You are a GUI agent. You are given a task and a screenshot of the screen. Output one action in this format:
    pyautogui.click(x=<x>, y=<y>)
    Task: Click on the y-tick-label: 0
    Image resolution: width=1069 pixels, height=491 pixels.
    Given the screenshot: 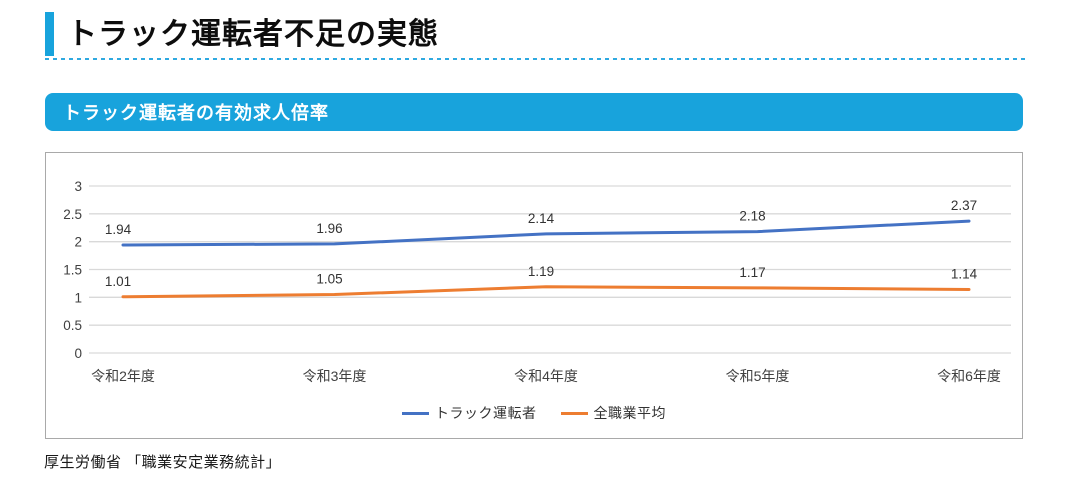 What is the action you would take?
    pyautogui.click(x=78, y=353)
    